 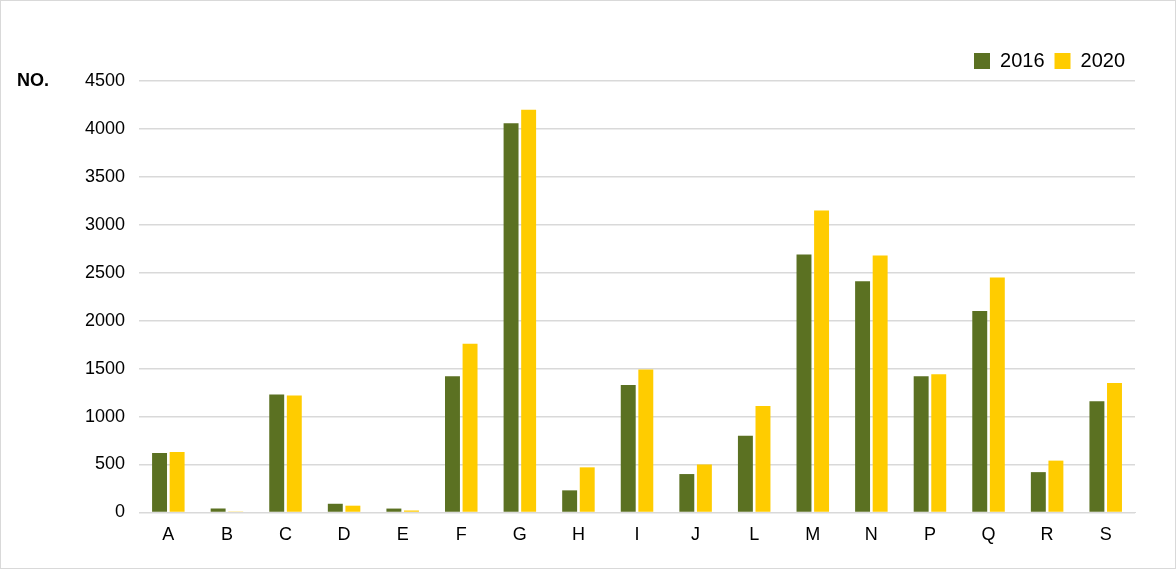 I want to click on x-tick-label: S, so click(x=1105, y=534).